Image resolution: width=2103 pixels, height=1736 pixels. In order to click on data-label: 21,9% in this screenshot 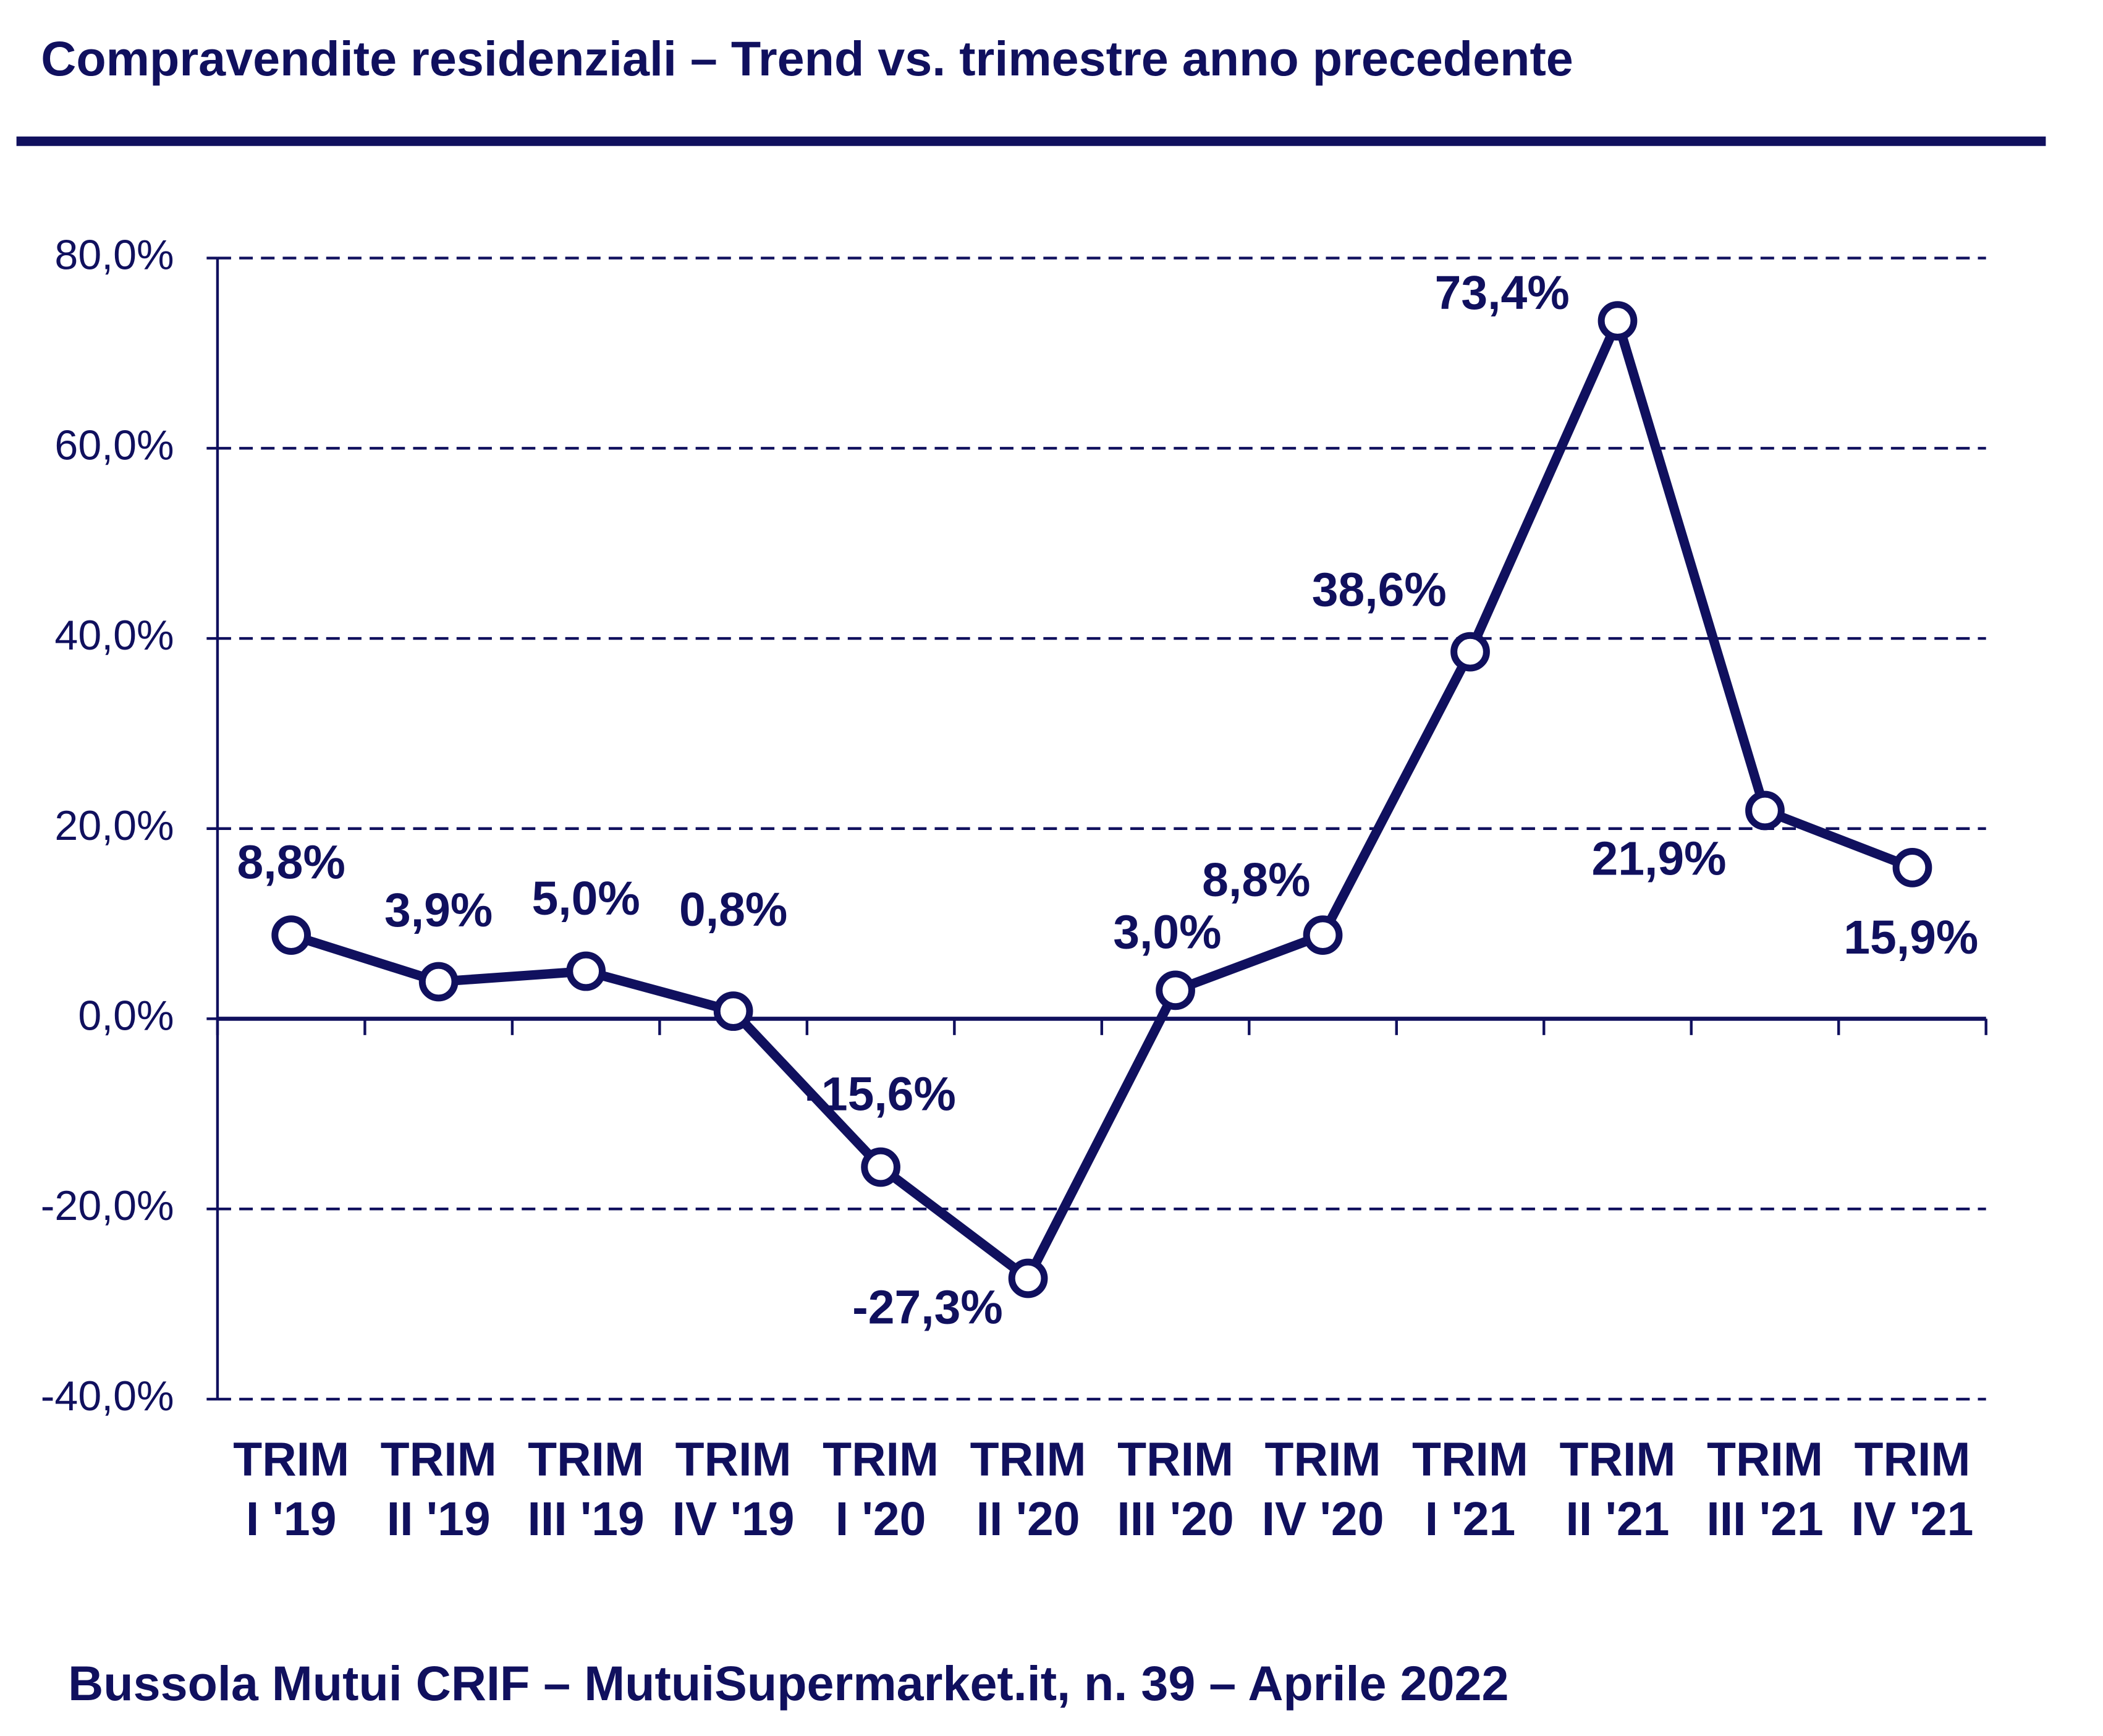, I will do `click(1659, 859)`.